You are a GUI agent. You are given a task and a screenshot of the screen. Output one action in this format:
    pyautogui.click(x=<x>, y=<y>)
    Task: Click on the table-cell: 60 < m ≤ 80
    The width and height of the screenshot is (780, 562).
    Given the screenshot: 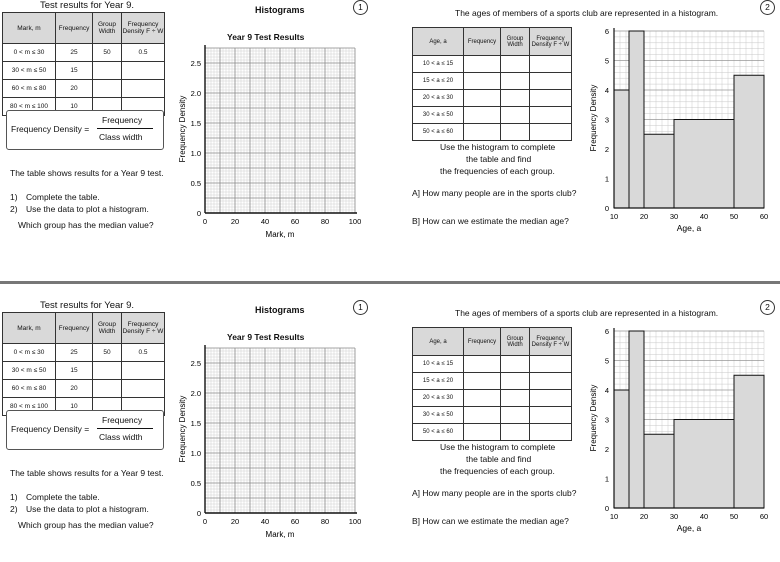 What is the action you would take?
    pyautogui.click(x=29, y=88)
    